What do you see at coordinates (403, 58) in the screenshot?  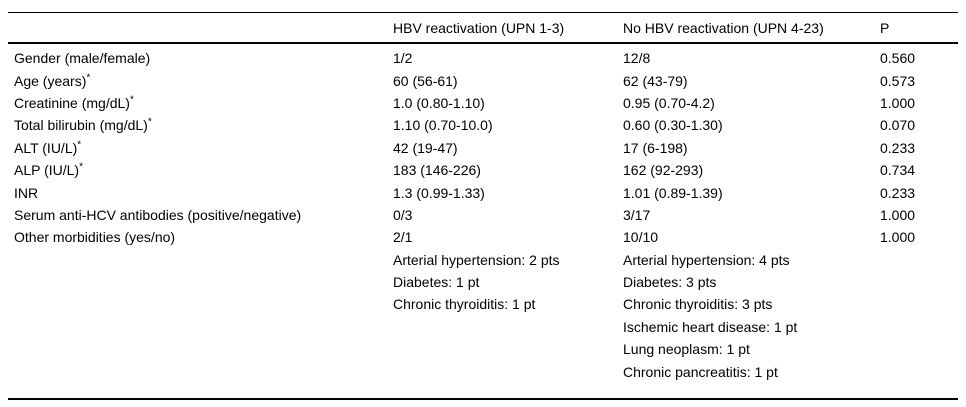 I see `cell-hbv: 1/2` at bounding box center [403, 58].